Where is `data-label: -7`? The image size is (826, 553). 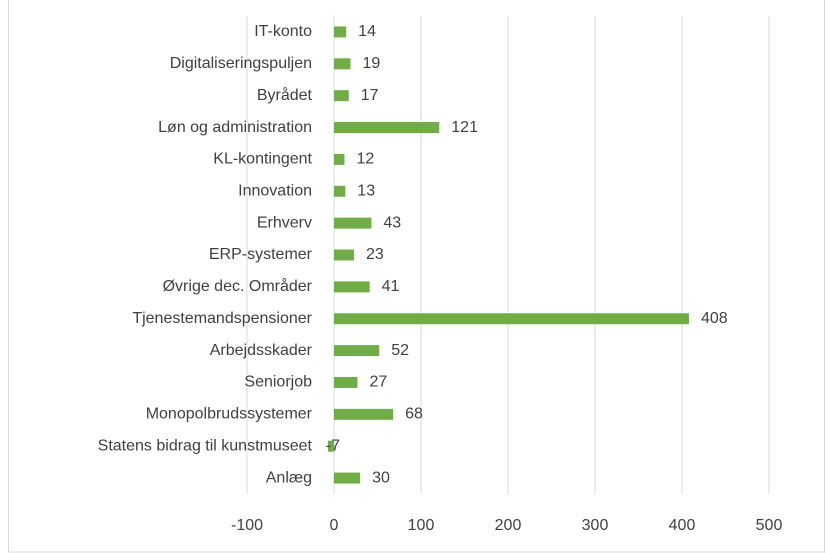
data-label: -7 is located at coordinates (333, 445).